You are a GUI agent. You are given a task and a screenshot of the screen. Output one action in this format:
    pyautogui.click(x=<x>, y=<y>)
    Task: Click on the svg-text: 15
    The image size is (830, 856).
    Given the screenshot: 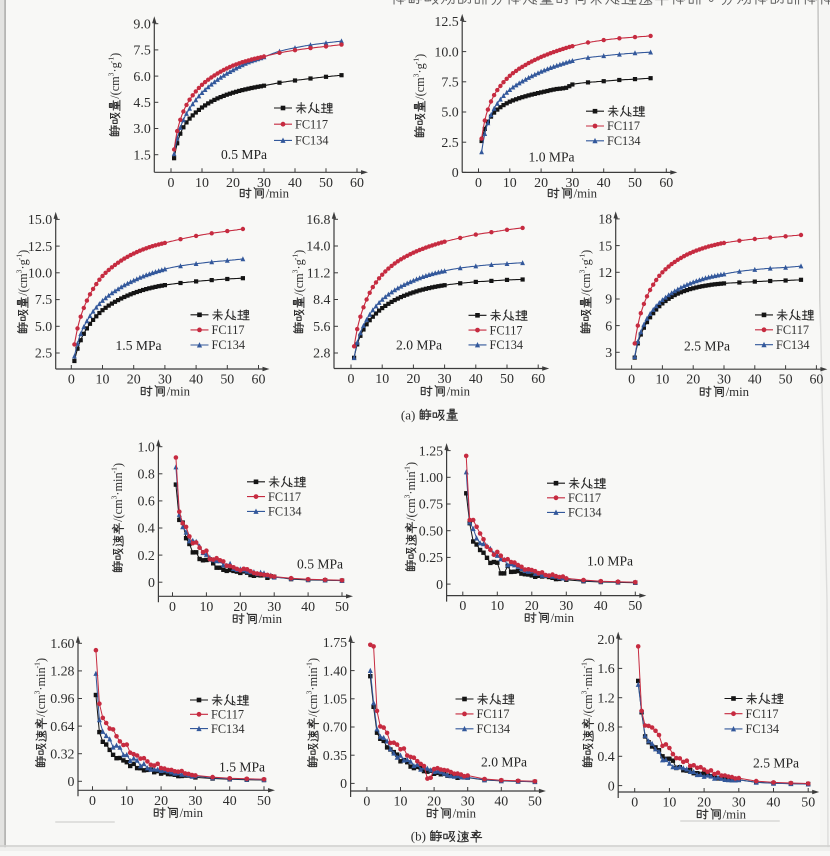 What is the action you would take?
    pyautogui.click(x=605, y=246)
    